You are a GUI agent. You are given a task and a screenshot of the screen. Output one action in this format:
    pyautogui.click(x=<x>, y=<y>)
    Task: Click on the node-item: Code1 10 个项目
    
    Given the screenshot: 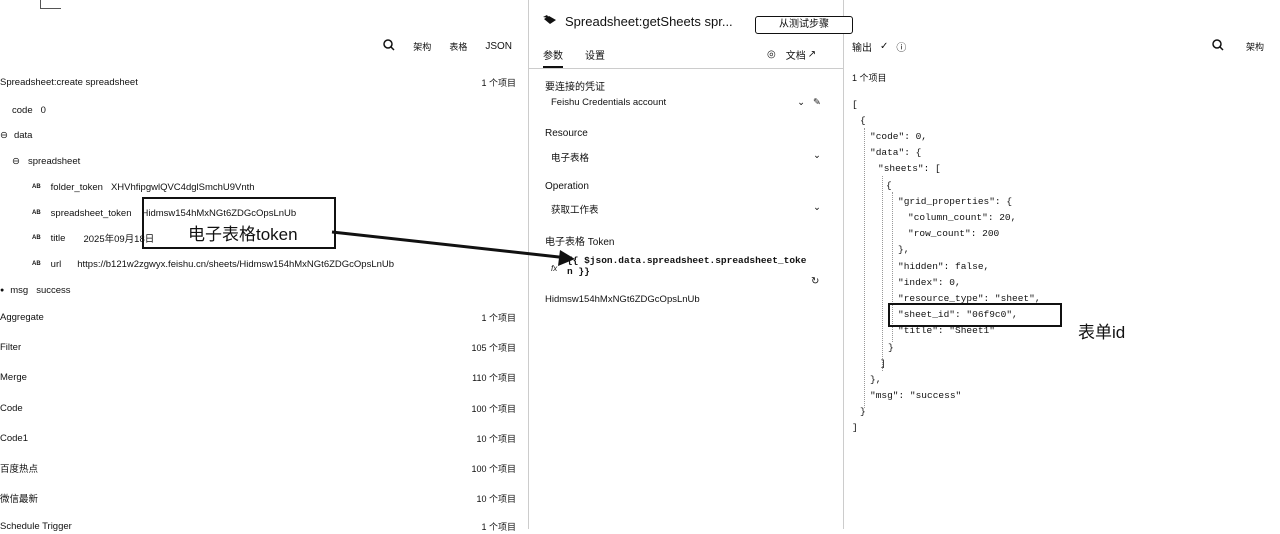 What is the action you would take?
    pyautogui.click(x=258, y=438)
    